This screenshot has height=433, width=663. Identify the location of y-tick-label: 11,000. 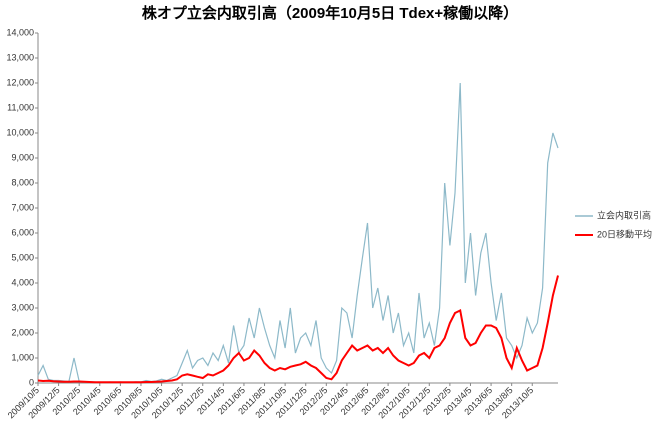
(20, 107).